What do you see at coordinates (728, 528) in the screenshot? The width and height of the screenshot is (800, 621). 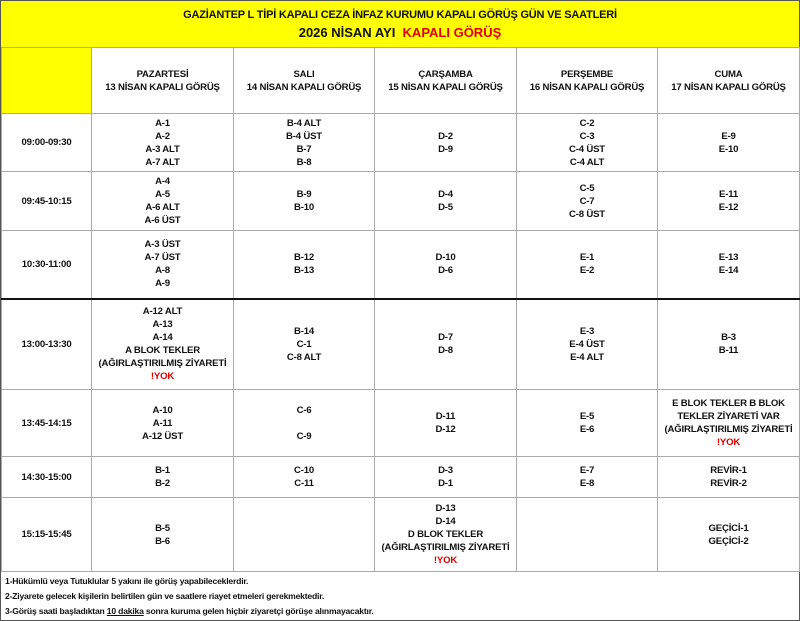 I see `ward-entry: GEÇİCİ-1` at bounding box center [728, 528].